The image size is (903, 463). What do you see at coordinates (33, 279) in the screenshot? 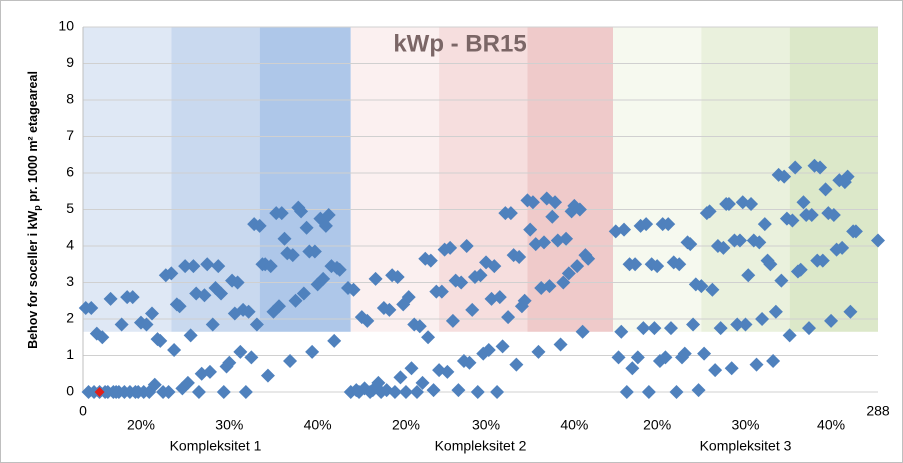
I see `y-label-part: Behov for soceller i kW` at bounding box center [33, 279].